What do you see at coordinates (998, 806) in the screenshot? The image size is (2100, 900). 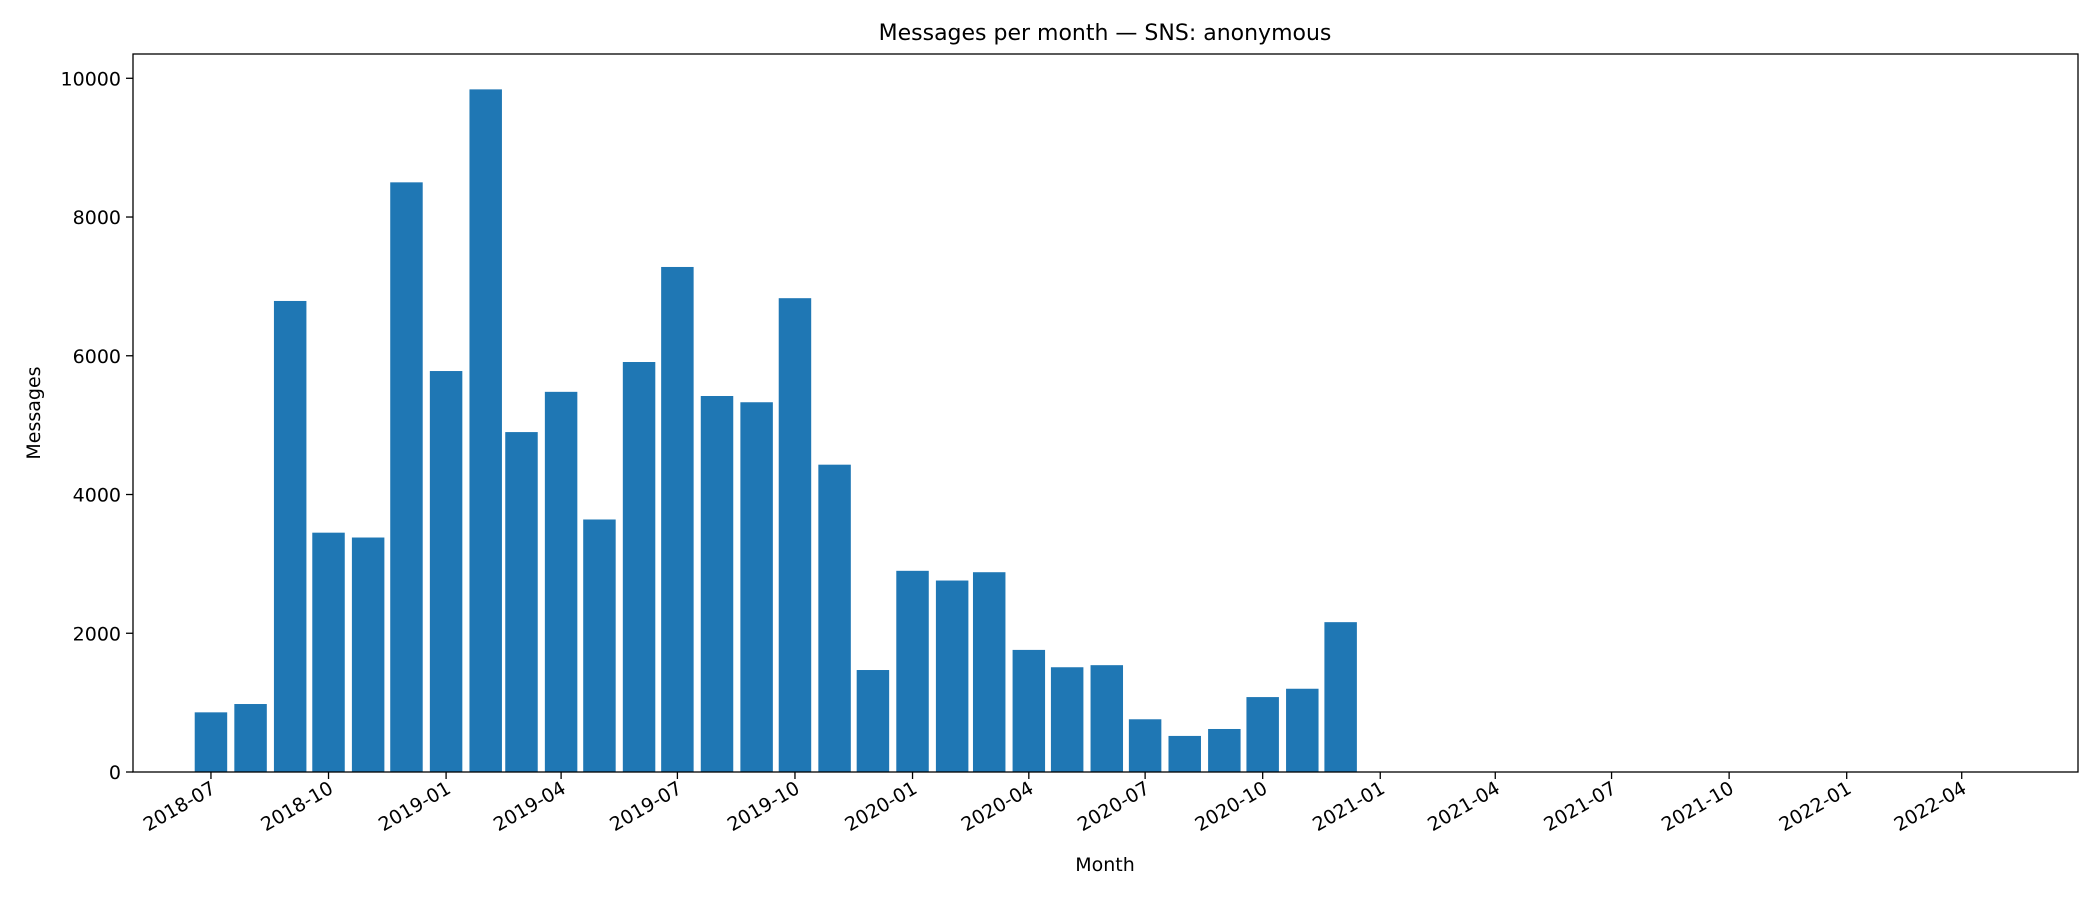 I see `x-tick-label: 2020-04` at bounding box center [998, 806].